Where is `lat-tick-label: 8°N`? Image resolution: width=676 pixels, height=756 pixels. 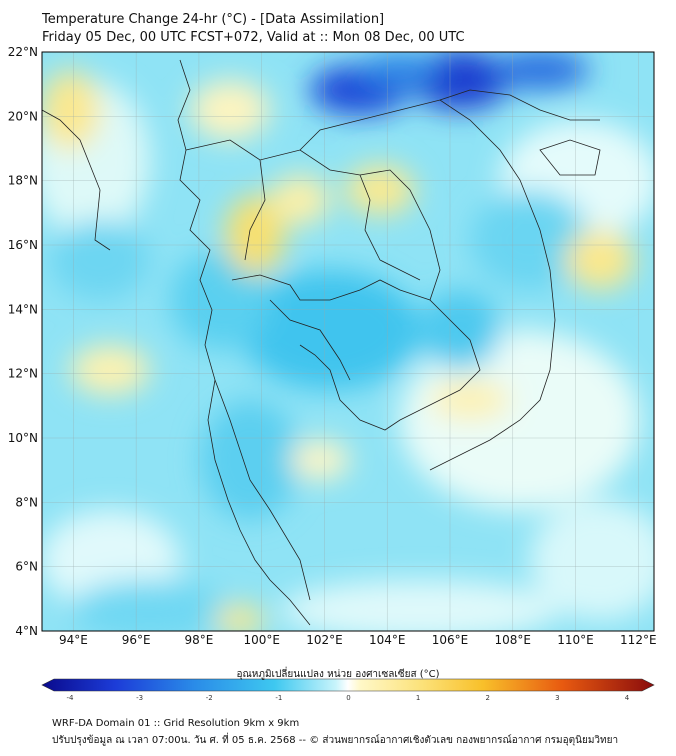
lat-tick-label: 8°N is located at coordinates (26, 502).